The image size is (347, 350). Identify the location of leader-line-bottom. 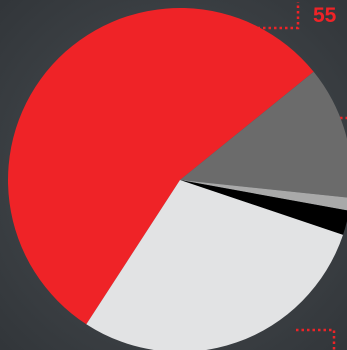
(316, 339).